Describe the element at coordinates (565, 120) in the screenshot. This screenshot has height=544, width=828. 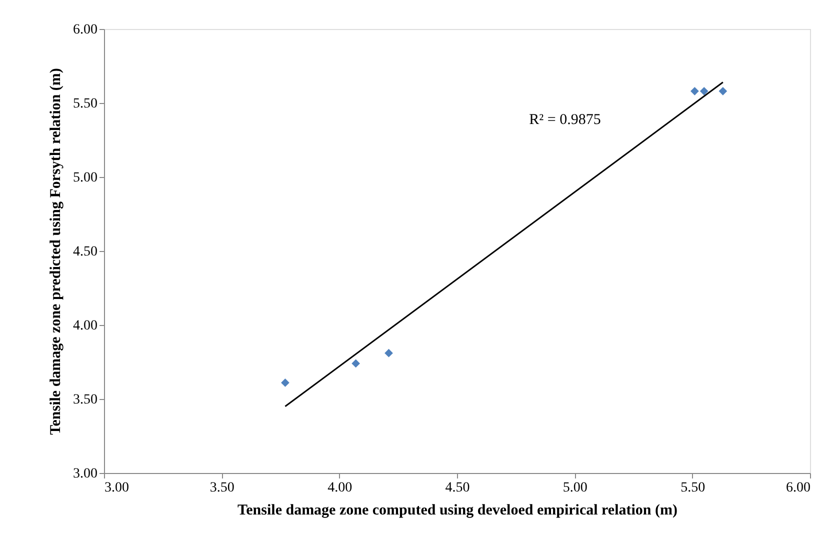
I see `annotation: R² = 0.9875` at that location.